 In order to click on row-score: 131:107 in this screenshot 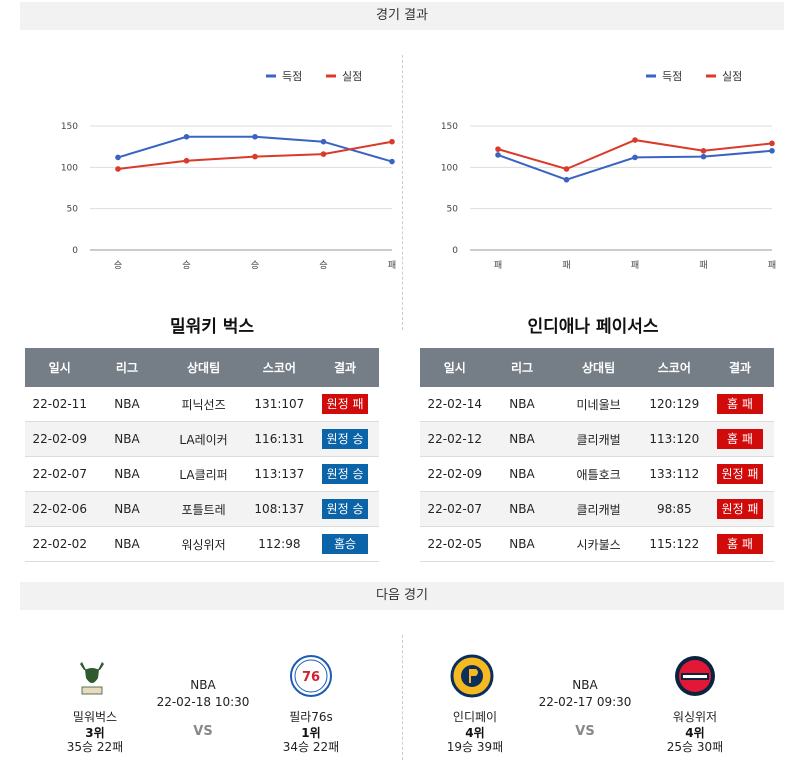, I will do `click(279, 404)`.